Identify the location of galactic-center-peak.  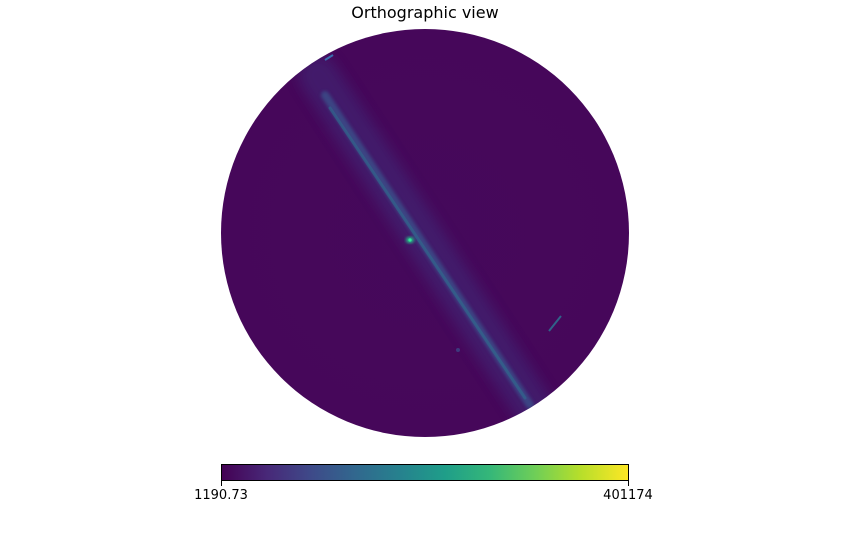
(410, 240).